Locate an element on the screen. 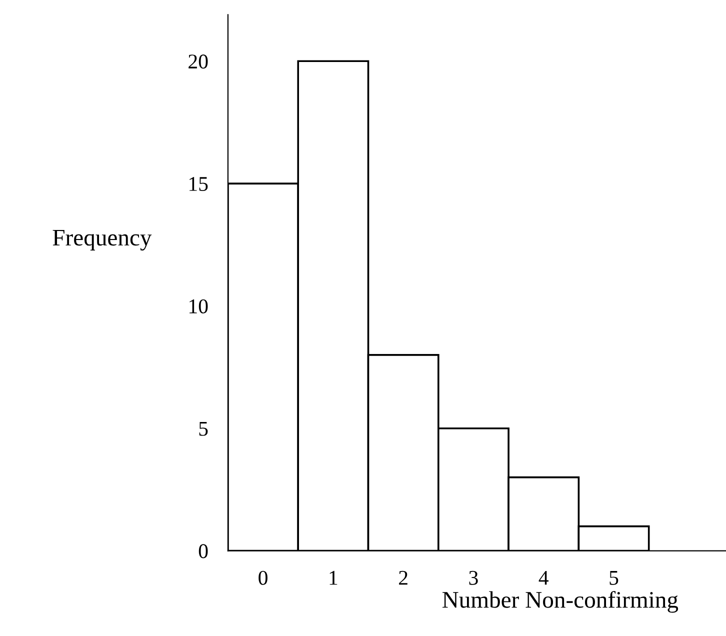 Image resolution: width=726 pixels, height=636 pixels. x-tick-label: 1 is located at coordinates (334, 577).